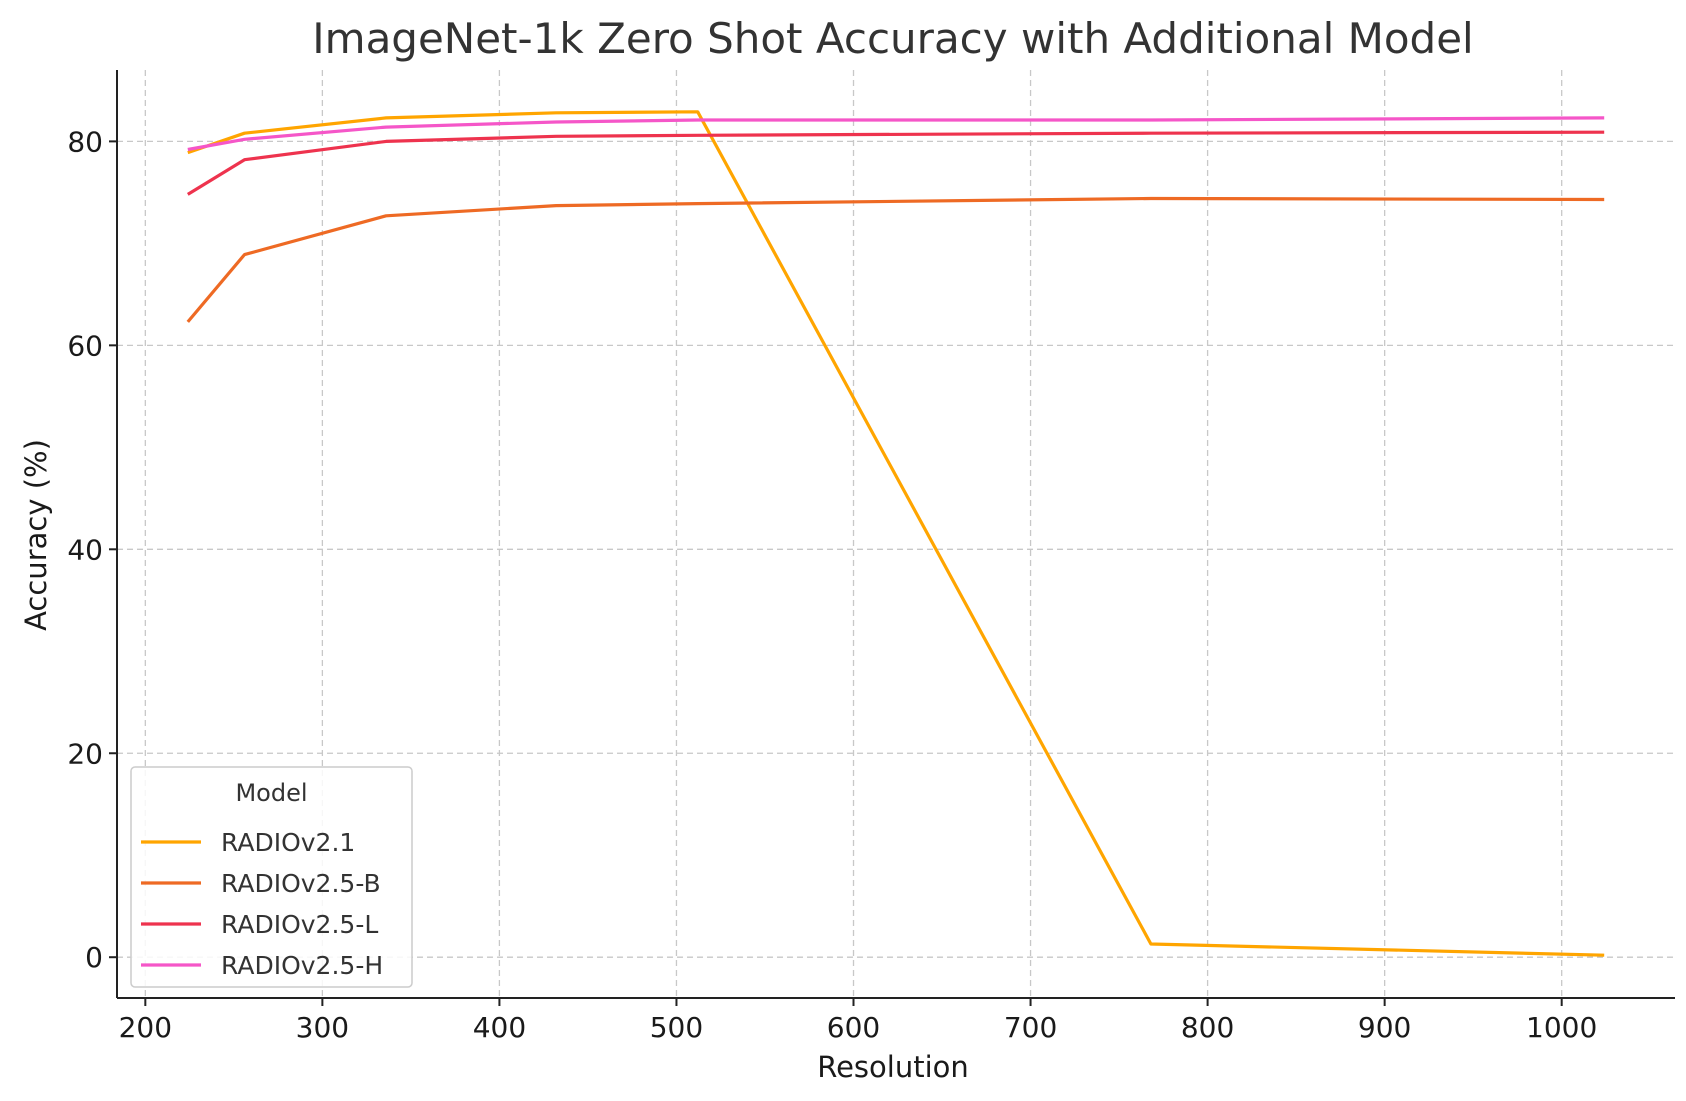 The height and width of the screenshot is (1101, 1686). Describe the element at coordinates (1030, 1027) in the screenshot. I see `x-tick-label: 700` at that location.